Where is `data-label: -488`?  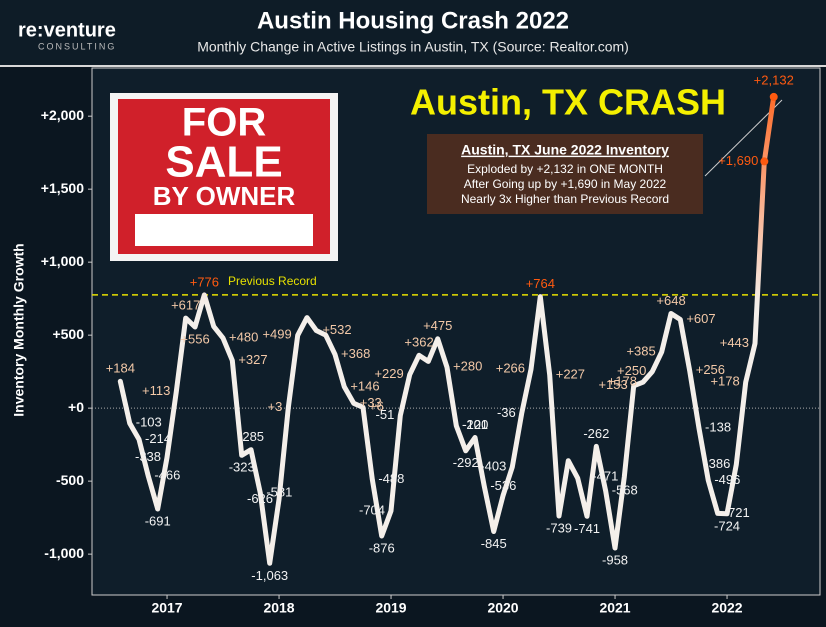
data-label: -488 is located at coordinates (391, 478).